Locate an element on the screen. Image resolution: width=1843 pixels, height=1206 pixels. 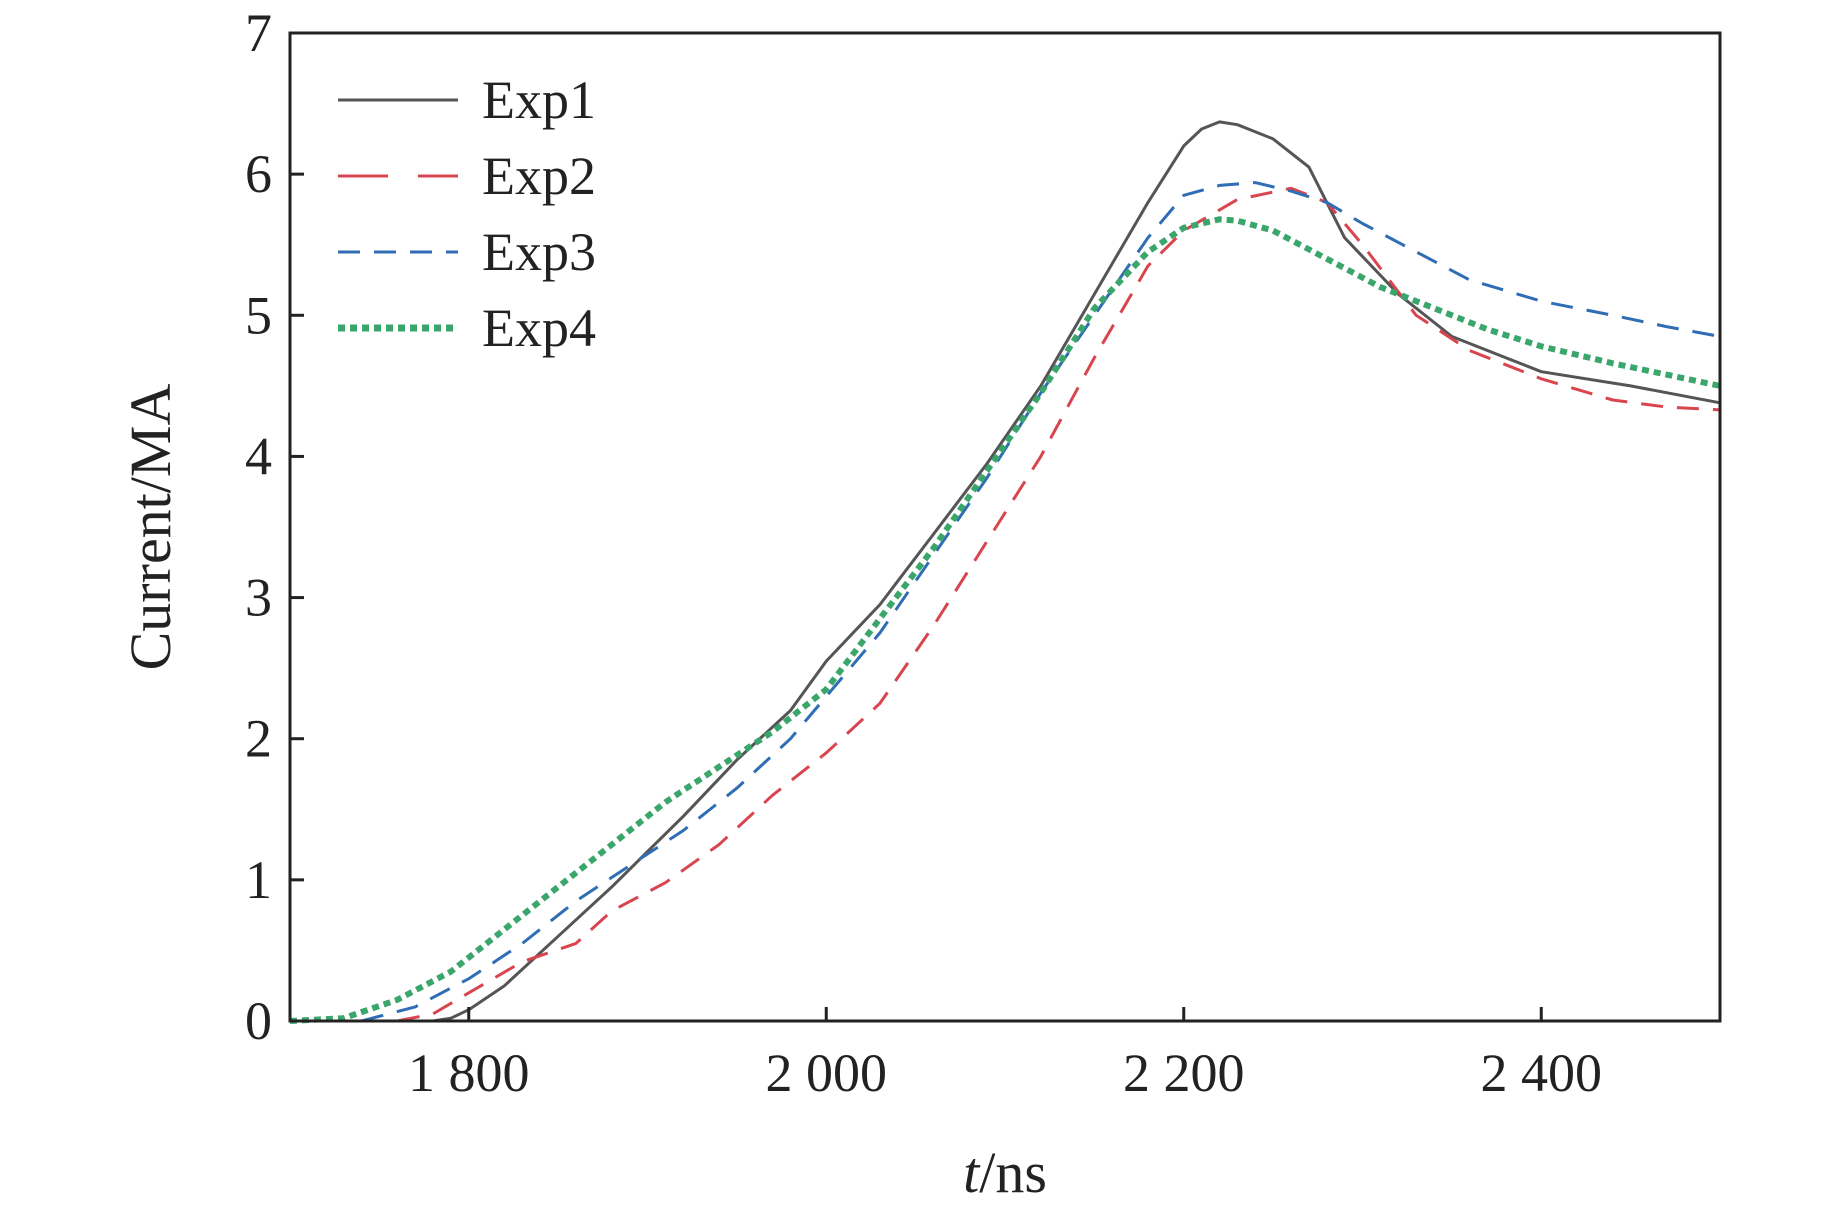
x-tick-label: 1 800 is located at coordinates (469, 1073).